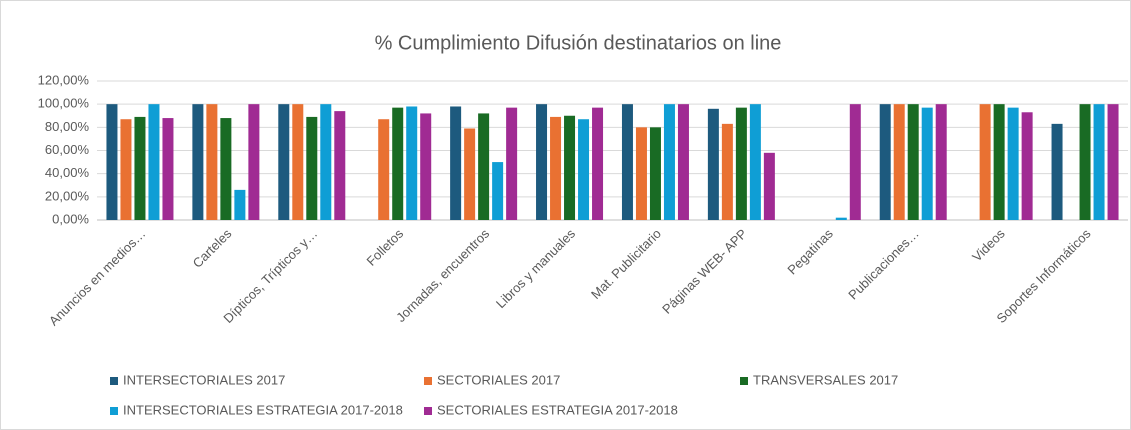  Describe the element at coordinates (498, 379) in the screenshot. I see `legend-label: SECTORIALES 2017` at that location.